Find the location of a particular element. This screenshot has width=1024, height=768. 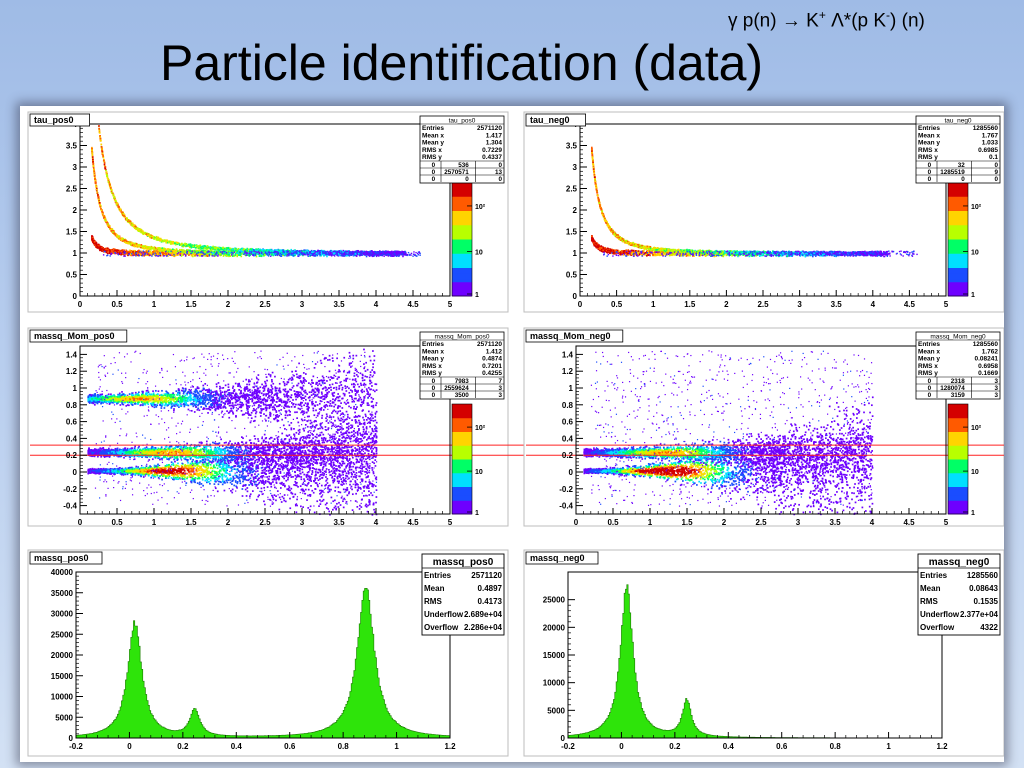

overflow-cell: 0 is located at coordinates (467, 179).